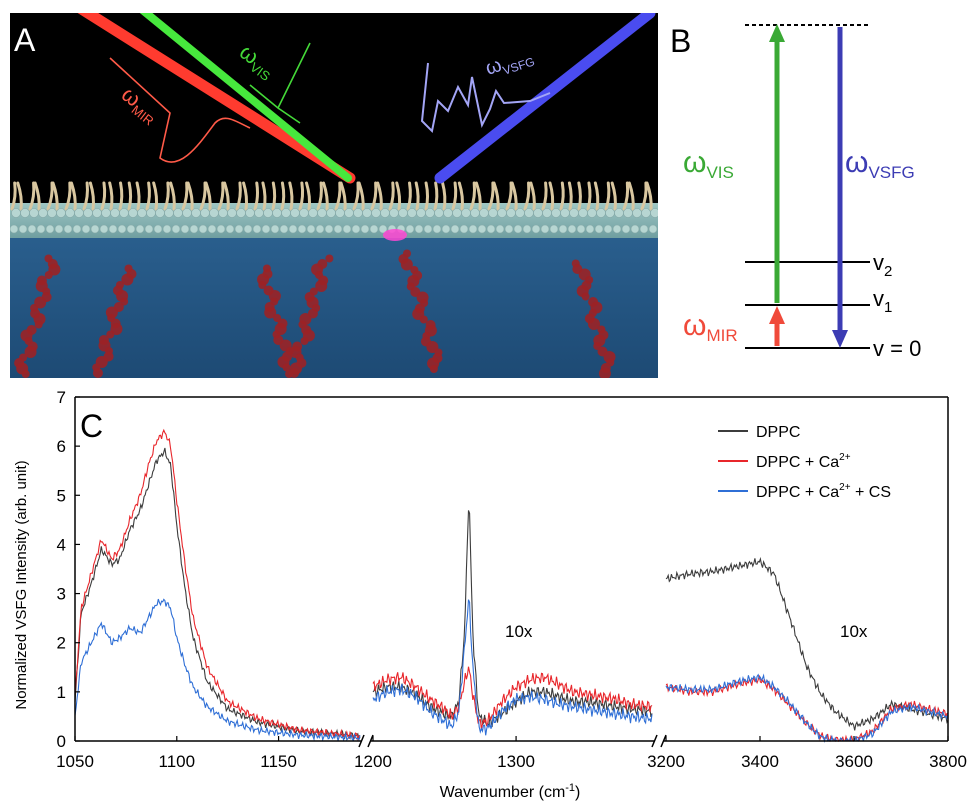 The height and width of the screenshot is (805, 971). I want to click on series-line-3-seg2, so click(512, 667).